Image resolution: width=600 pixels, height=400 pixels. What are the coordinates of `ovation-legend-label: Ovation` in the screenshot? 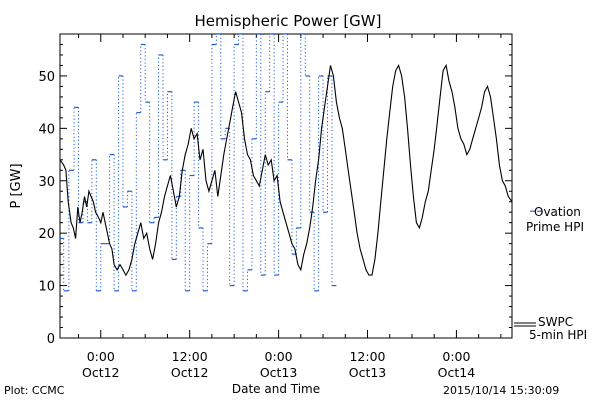 It's located at (557, 212).